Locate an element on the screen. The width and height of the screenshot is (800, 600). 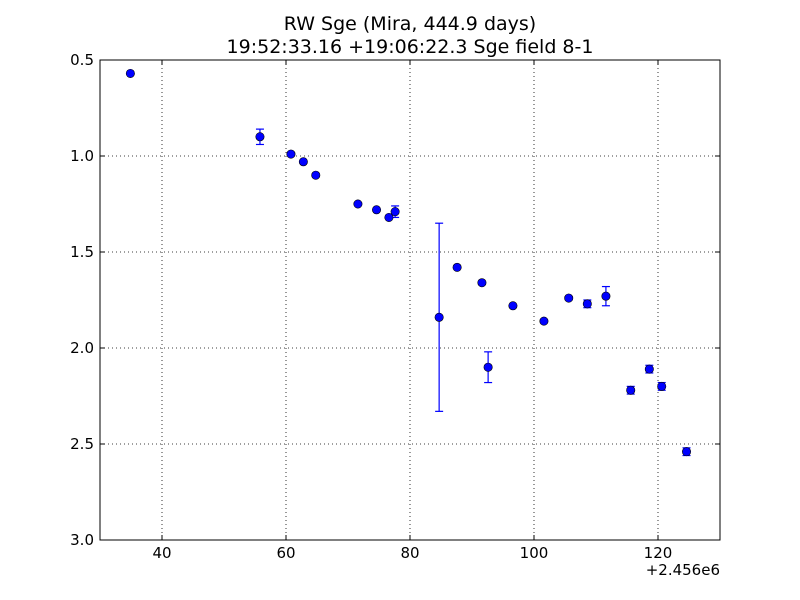
y-tick-label: 0.5 is located at coordinates (82, 60).